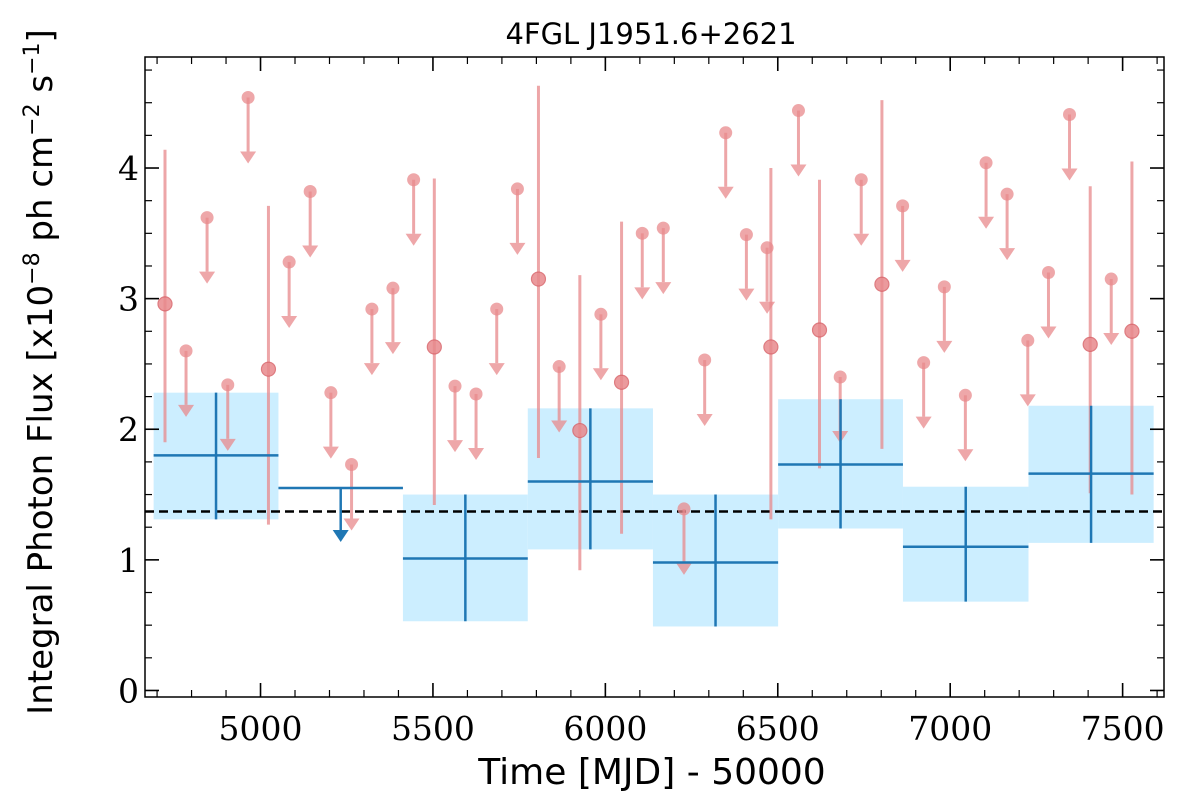  Describe the element at coordinates (128, 429) in the screenshot. I see `y-tick-label: 2` at that location.